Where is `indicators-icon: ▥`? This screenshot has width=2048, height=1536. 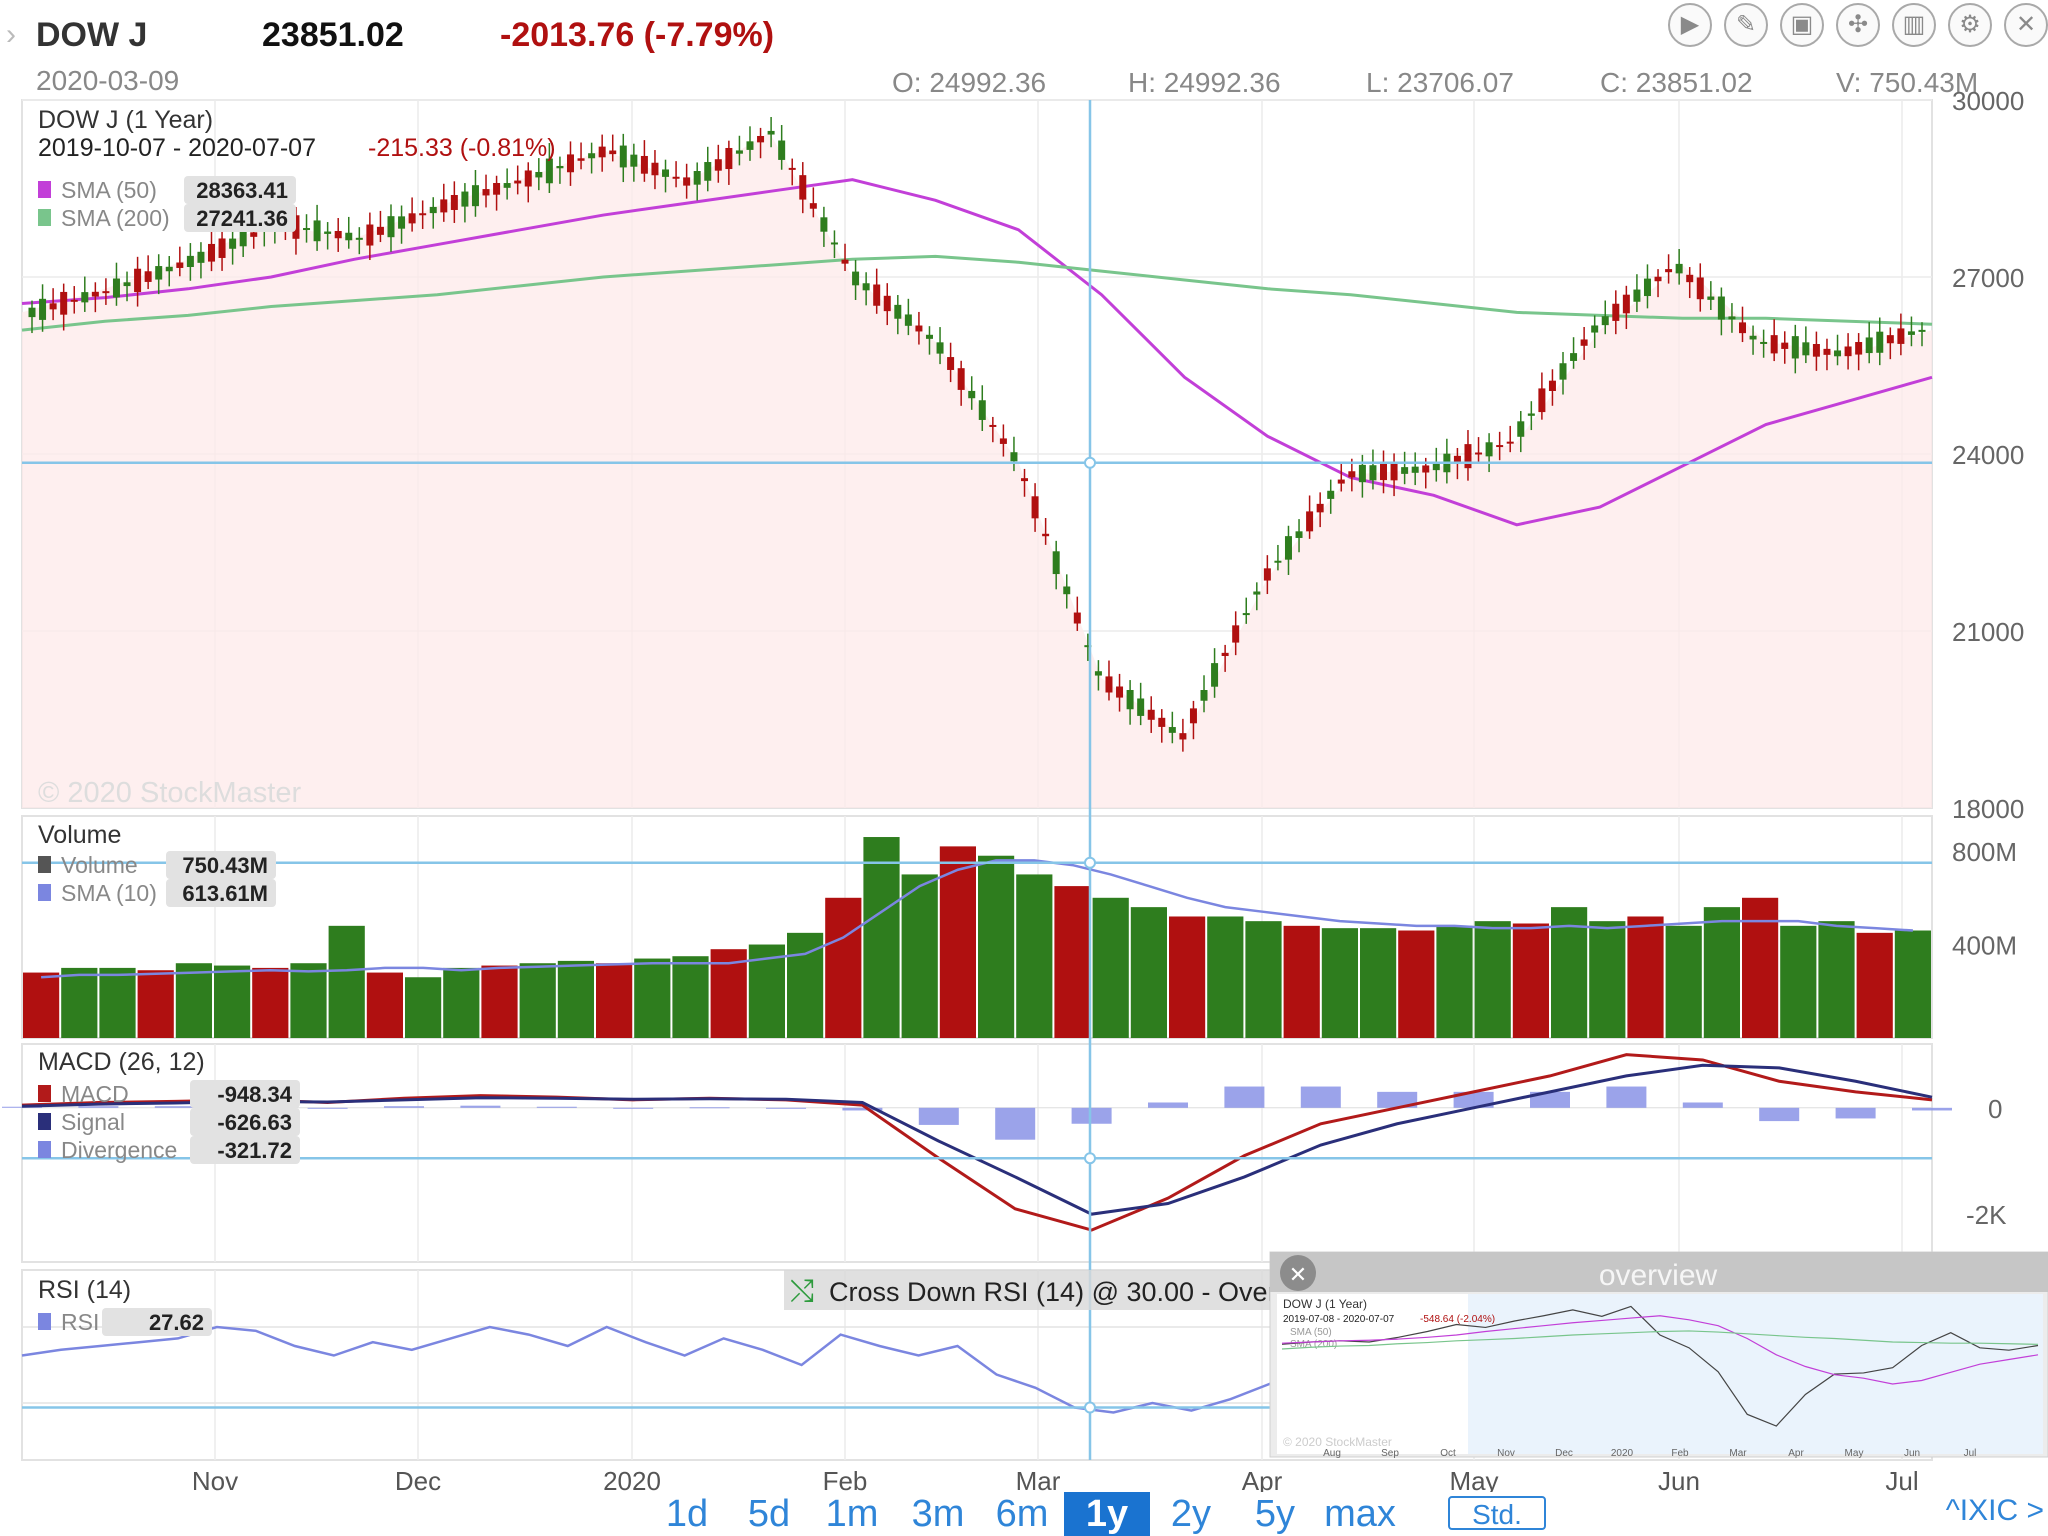 indicators-icon: ▥ is located at coordinates (1914, 25).